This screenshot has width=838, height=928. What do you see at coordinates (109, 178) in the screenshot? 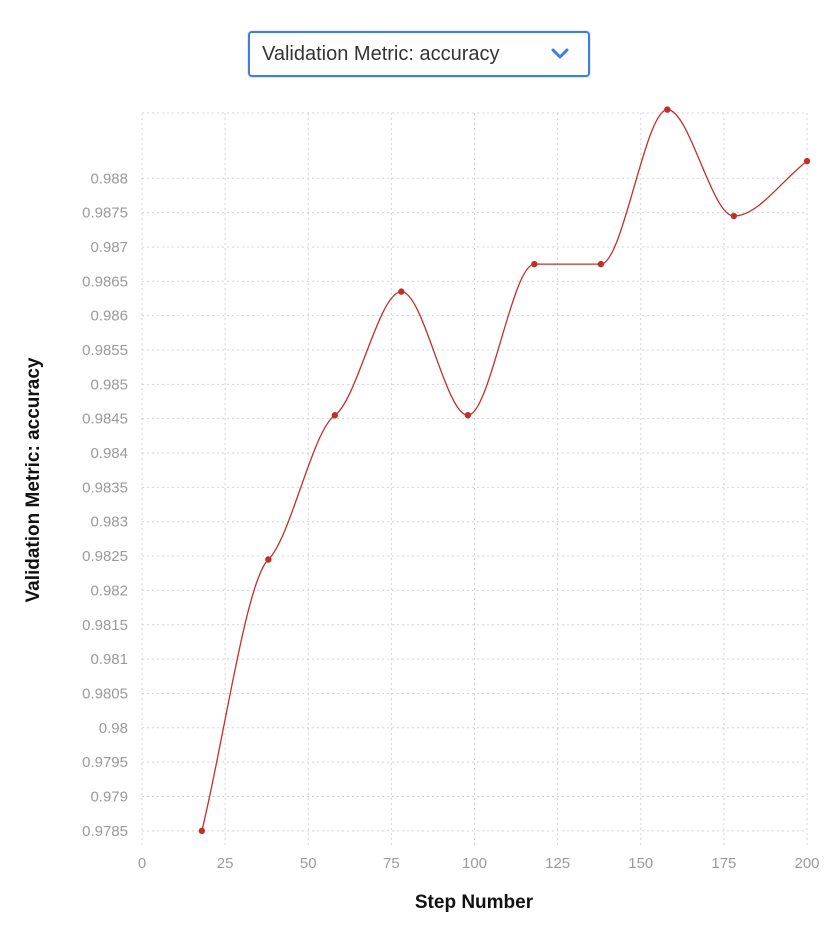
I see `y-tick-label: 0.988` at bounding box center [109, 178].